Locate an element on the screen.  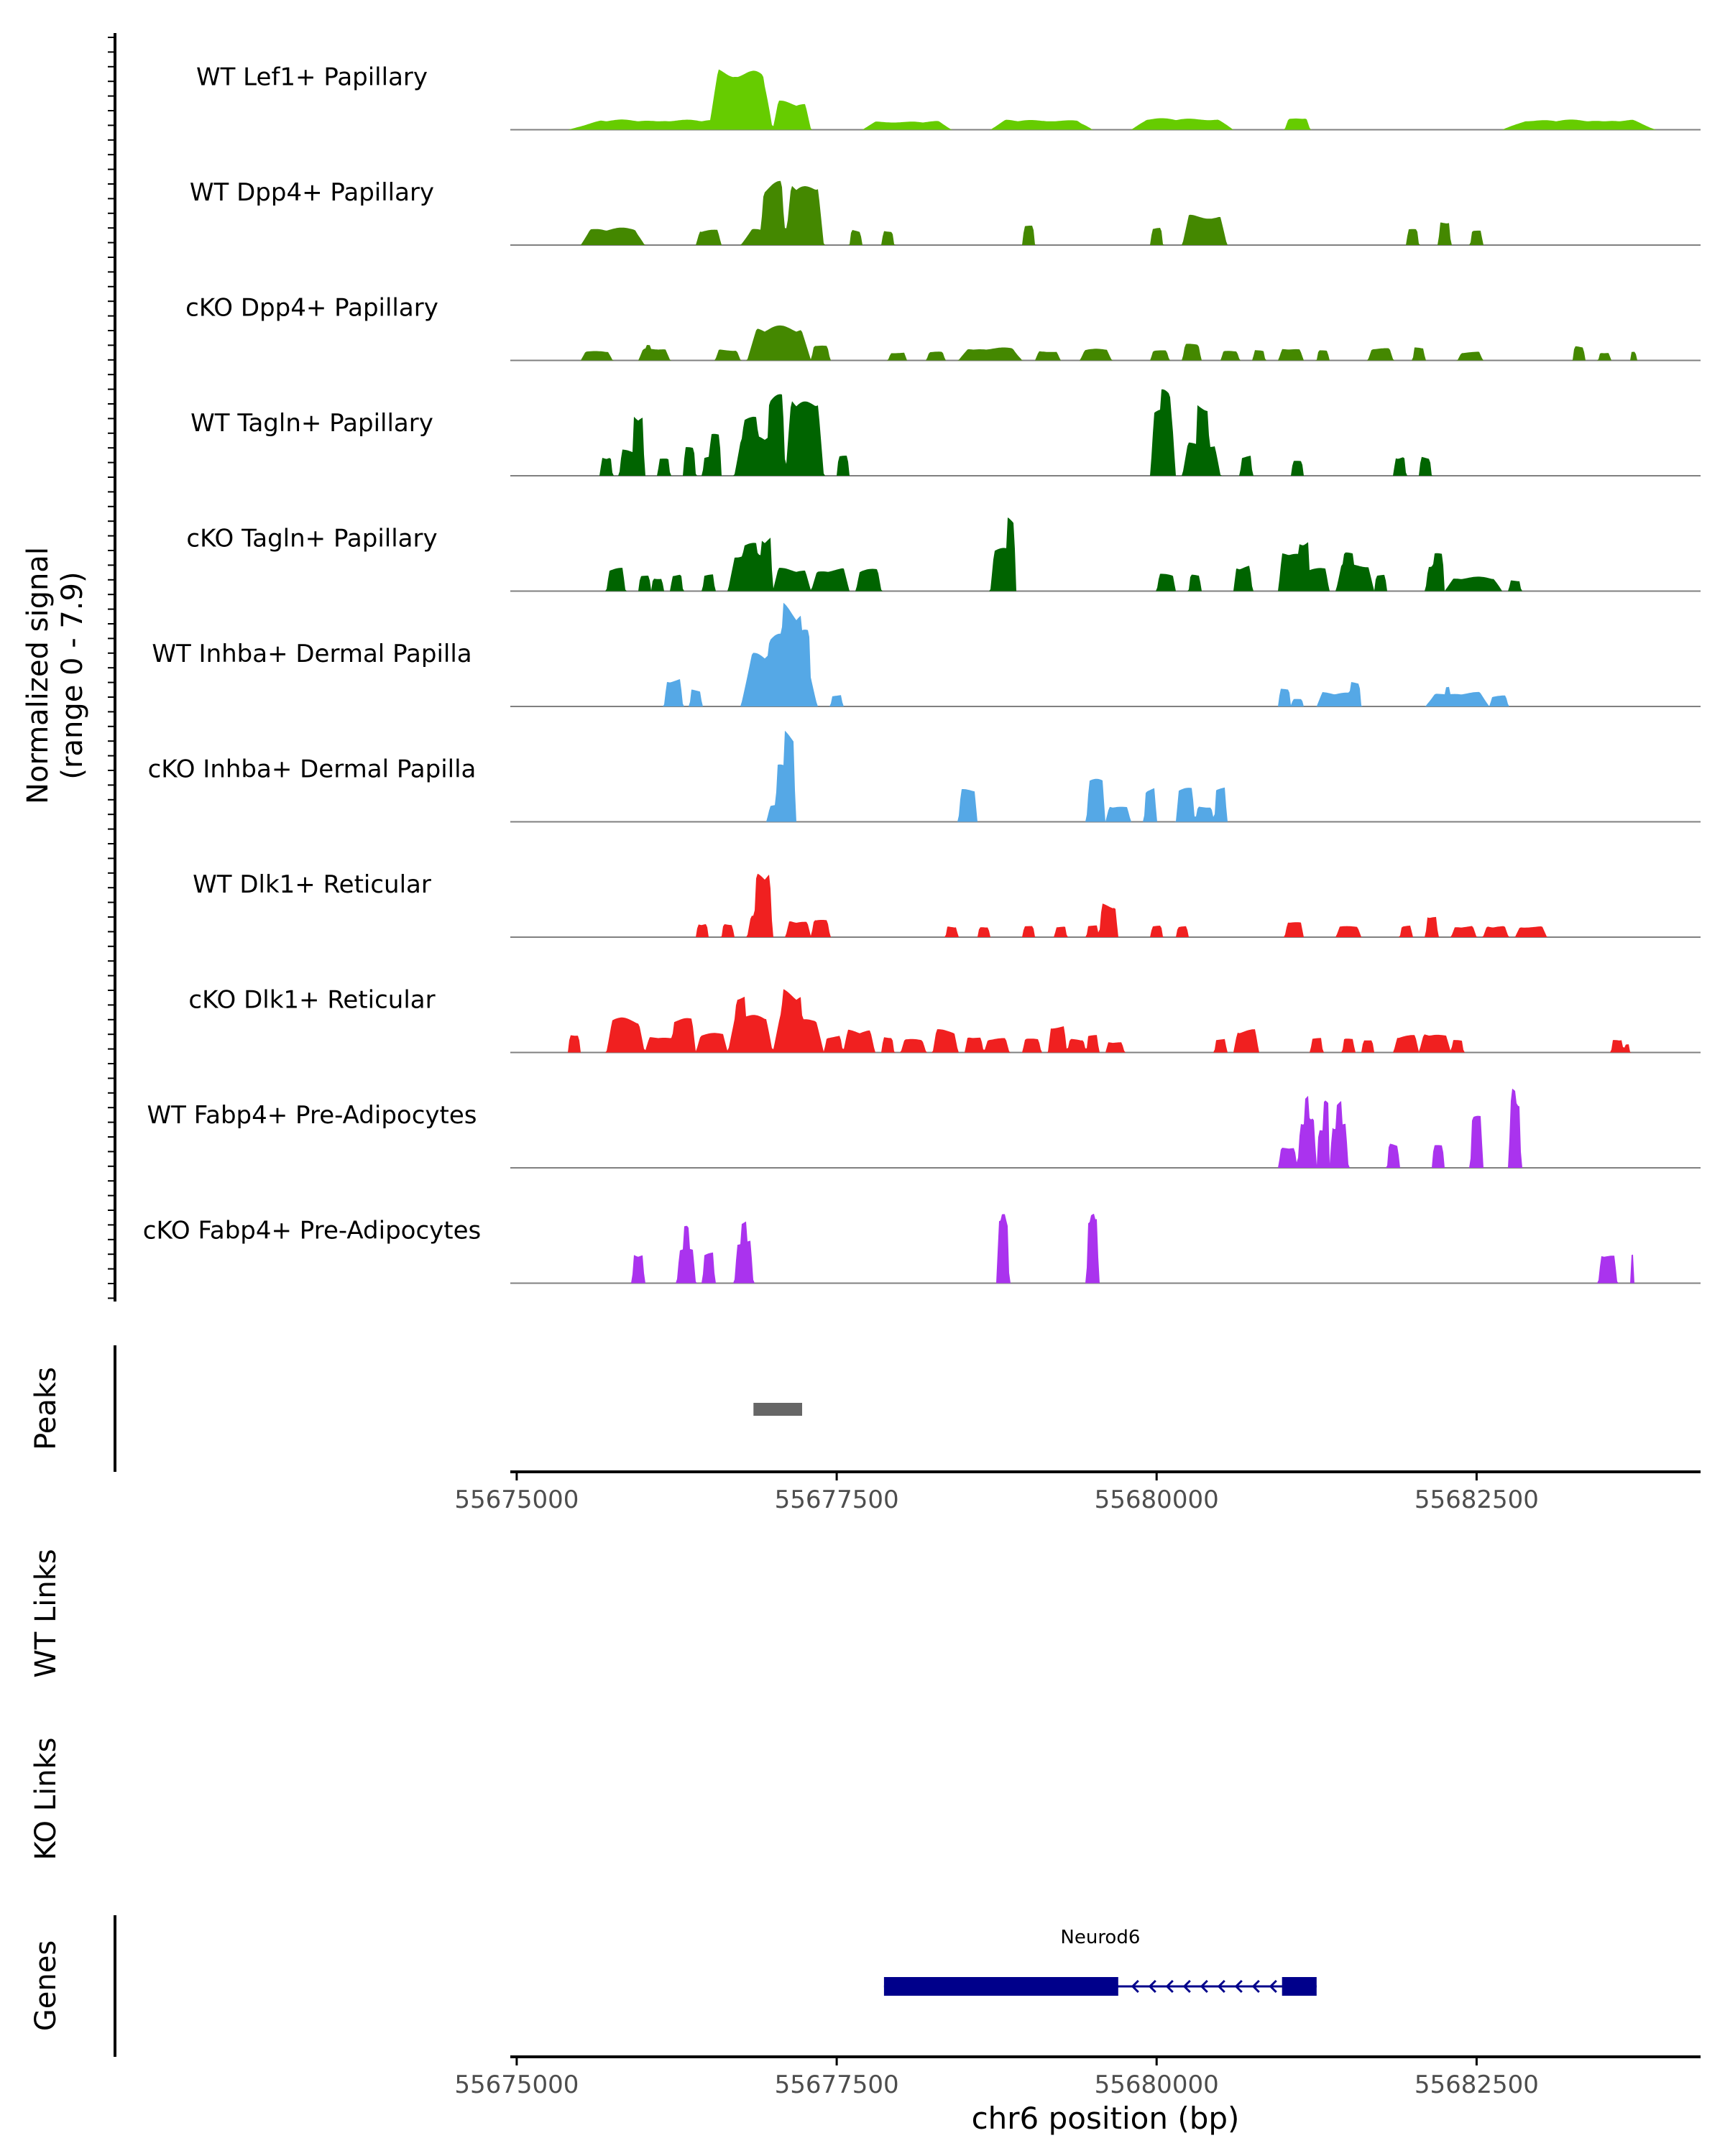
track-6: WT Inhba+ Dermal Papilla is located at coordinates (926, 654).